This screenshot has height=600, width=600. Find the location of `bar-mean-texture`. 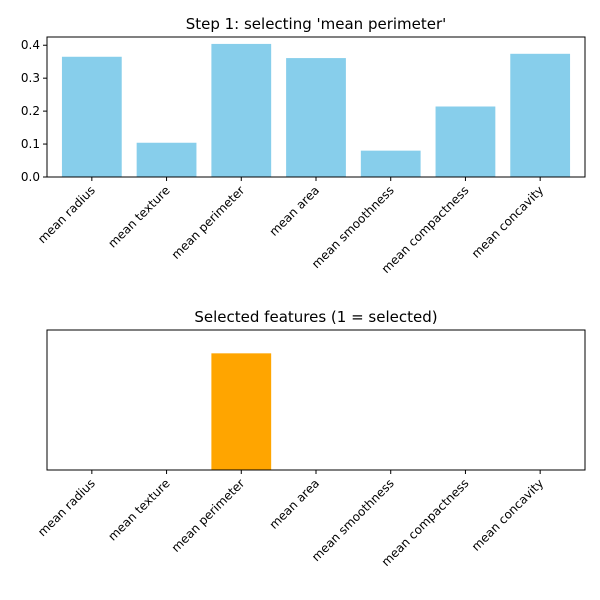

bar-mean-texture is located at coordinates (166, 159).